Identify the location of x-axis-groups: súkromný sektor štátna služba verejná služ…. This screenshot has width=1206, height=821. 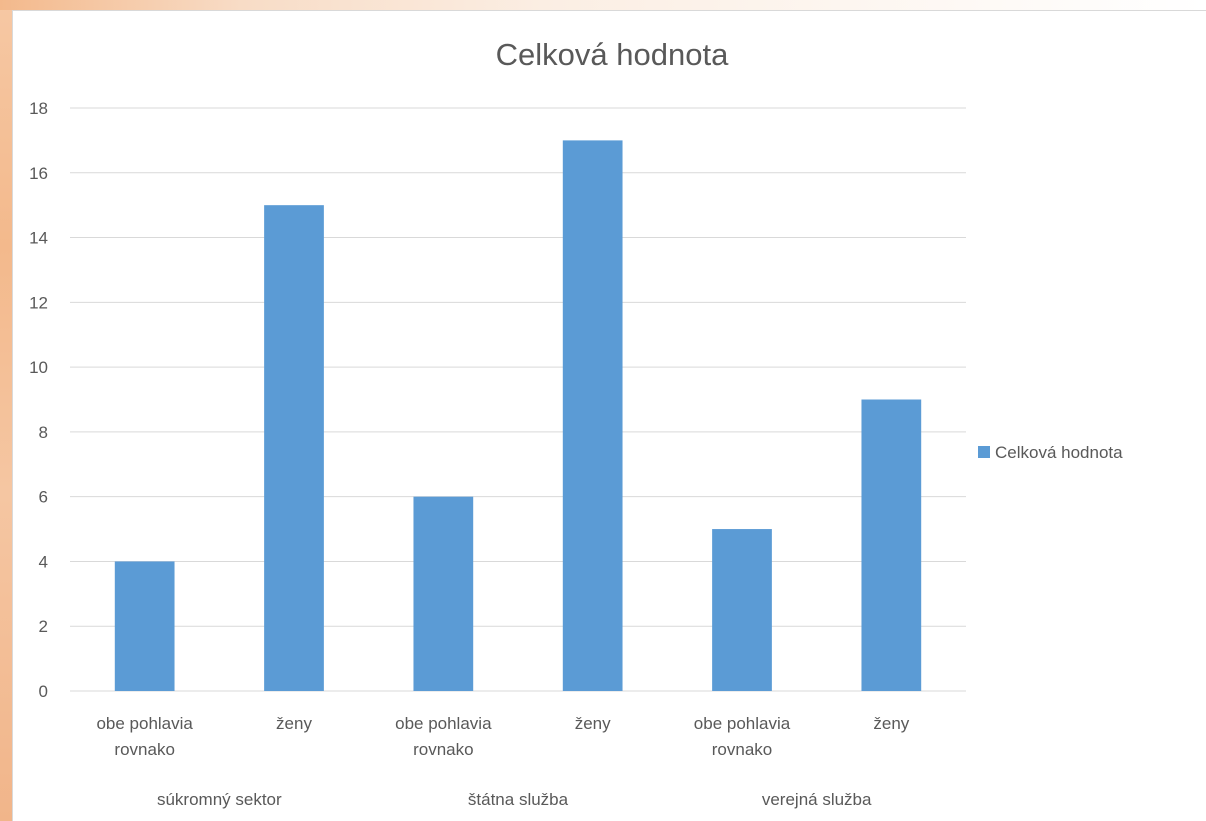
(514, 799).